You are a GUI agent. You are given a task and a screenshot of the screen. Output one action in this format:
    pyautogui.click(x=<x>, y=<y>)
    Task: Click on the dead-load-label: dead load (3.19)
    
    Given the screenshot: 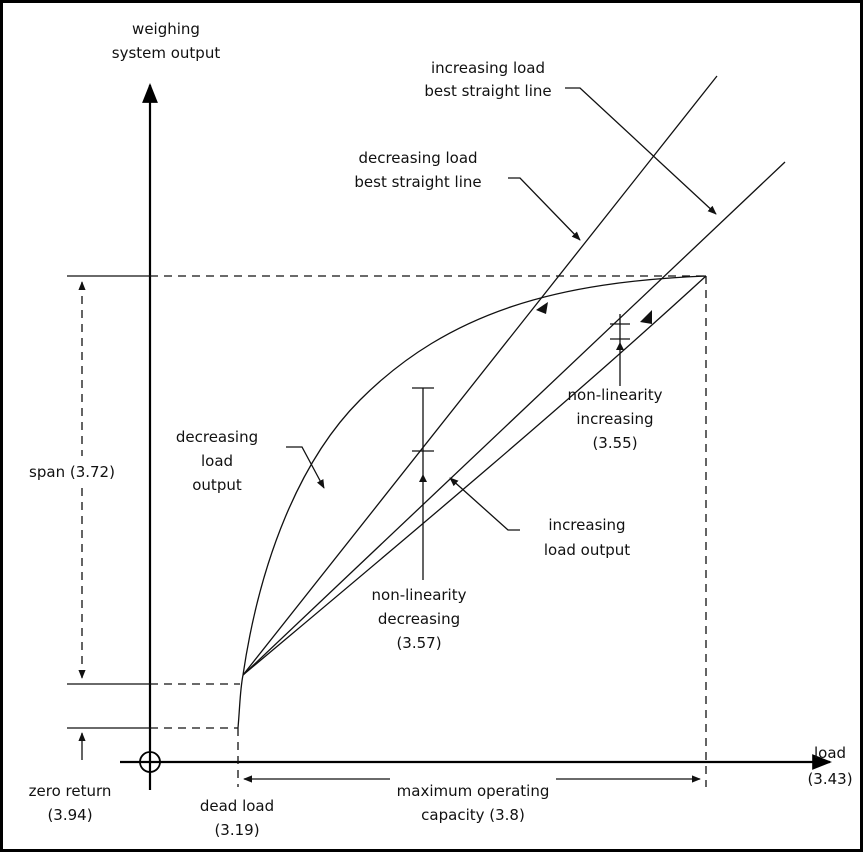 What is the action you would take?
    pyautogui.click(x=237, y=818)
    